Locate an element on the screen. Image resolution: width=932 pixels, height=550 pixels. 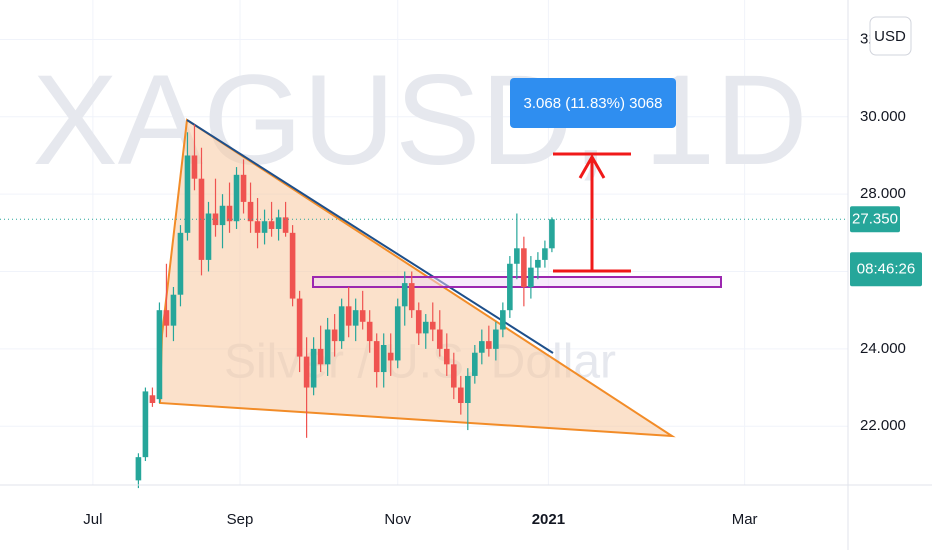
x-tick-label: Mar is located at coordinates (745, 519).